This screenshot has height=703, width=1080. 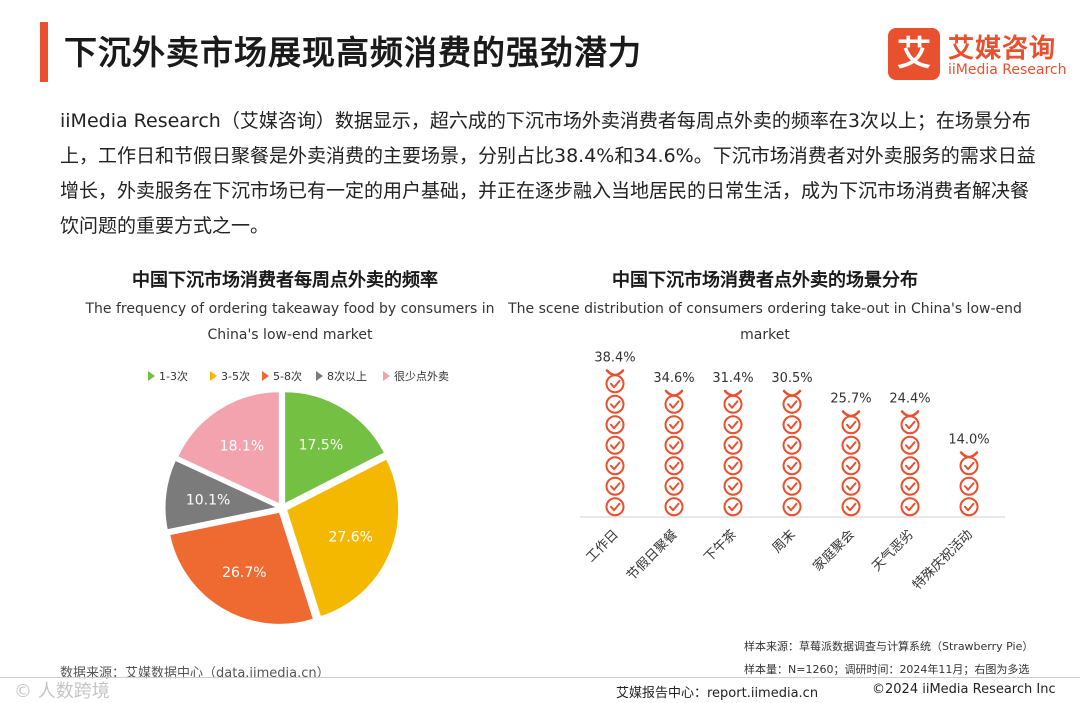 What do you see at coordinates (242, 446) in the screenshot?
I see `pie-data-label: 18.1%` at bounding box center [242, 446].